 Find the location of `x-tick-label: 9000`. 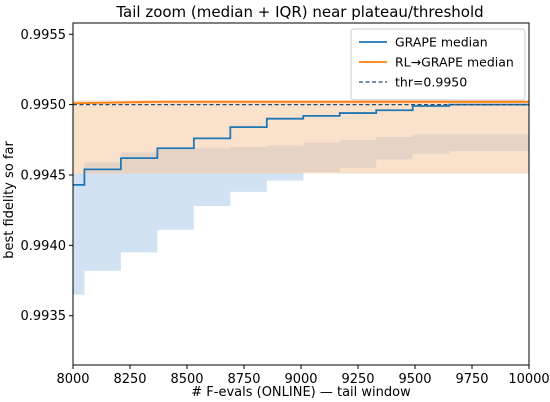

x-tick-label: 9000 is located at coordinates (300, 379).